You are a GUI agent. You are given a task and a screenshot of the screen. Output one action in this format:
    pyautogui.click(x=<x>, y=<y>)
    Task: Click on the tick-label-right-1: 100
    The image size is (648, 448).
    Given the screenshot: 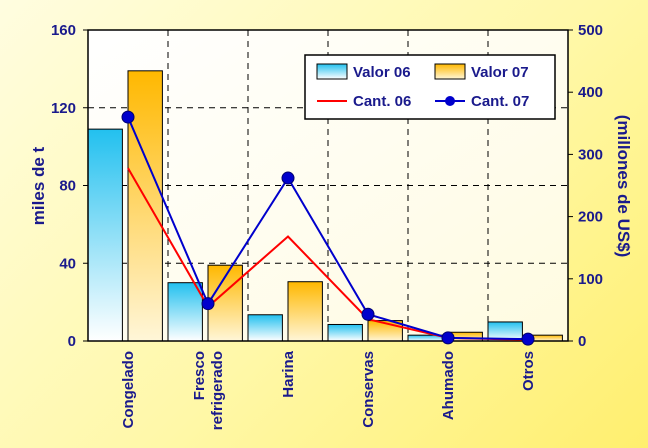 What is the action you would take?
    pyautogui.click(x=590, y=279)
    